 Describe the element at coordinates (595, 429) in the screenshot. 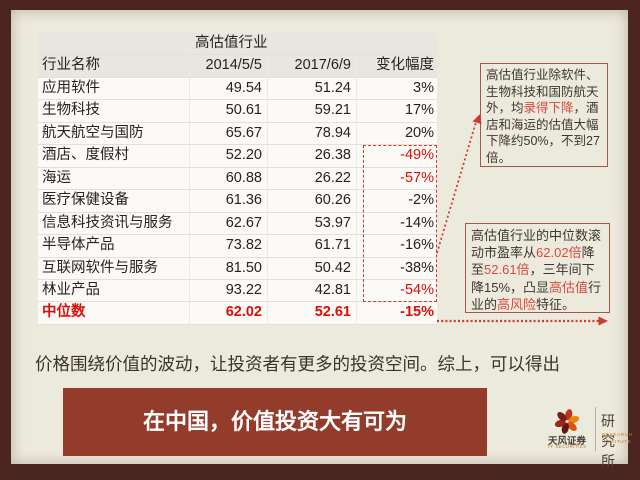

I see `logo-divider` at that location.